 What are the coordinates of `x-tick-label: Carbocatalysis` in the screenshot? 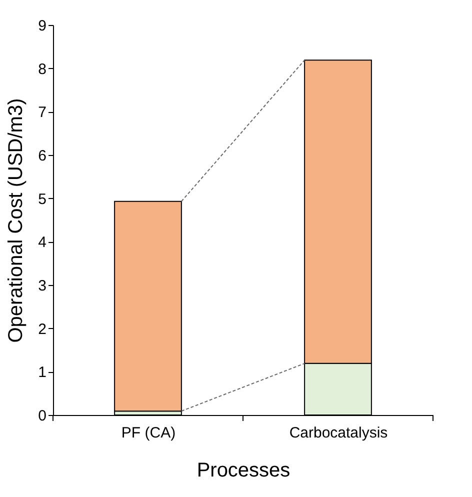 It's located at (338, 433).